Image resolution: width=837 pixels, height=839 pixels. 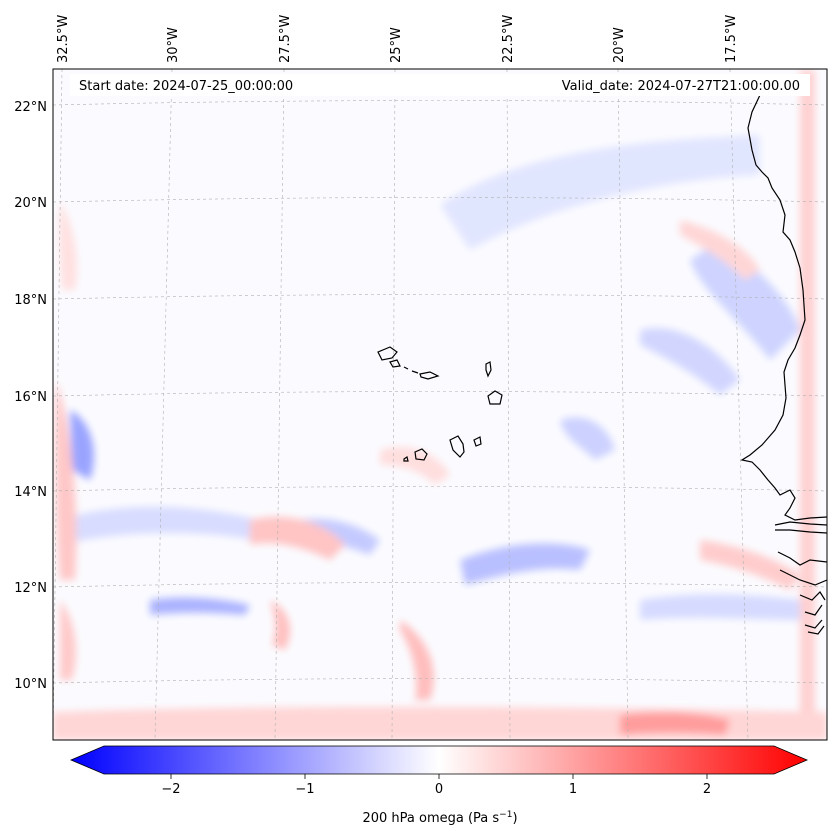 What do you see at coordinates (440, 297) in the screenshot?
I see `parallel-18n` at bounding box center [440, 297].